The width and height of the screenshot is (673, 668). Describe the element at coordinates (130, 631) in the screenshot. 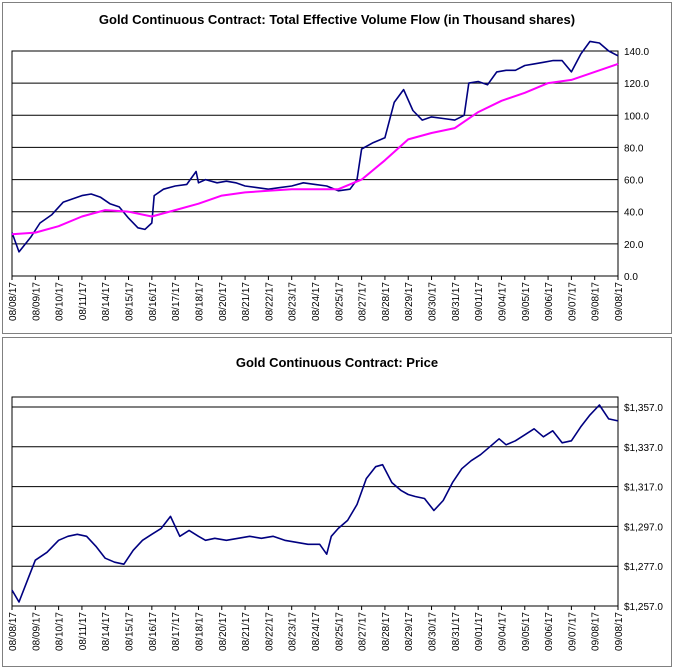

I see `price-x-tick-label: 08/15/17` at that location.